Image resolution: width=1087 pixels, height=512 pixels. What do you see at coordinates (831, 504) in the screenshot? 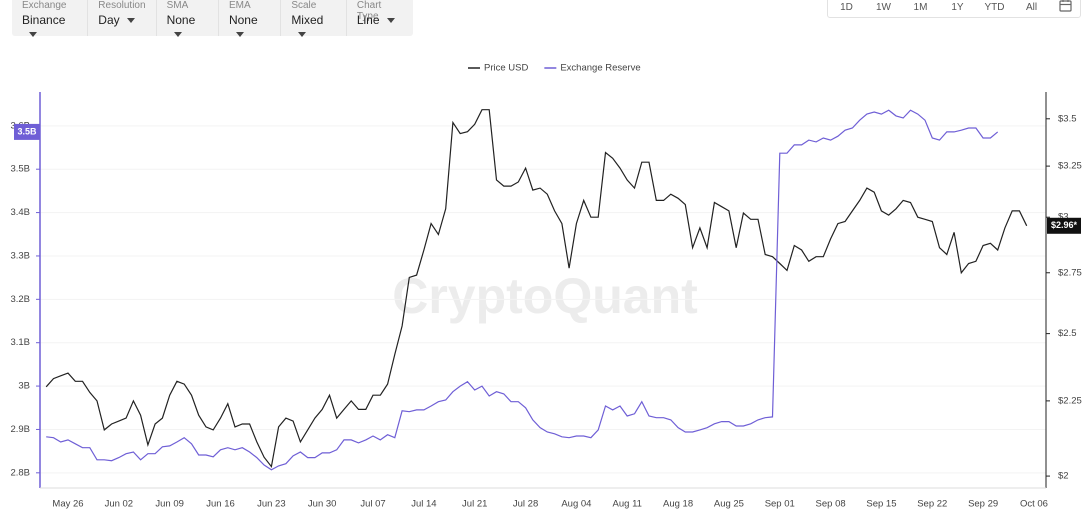
I see `x-tick-label: Sep 08` at bounding box center [831, 504].